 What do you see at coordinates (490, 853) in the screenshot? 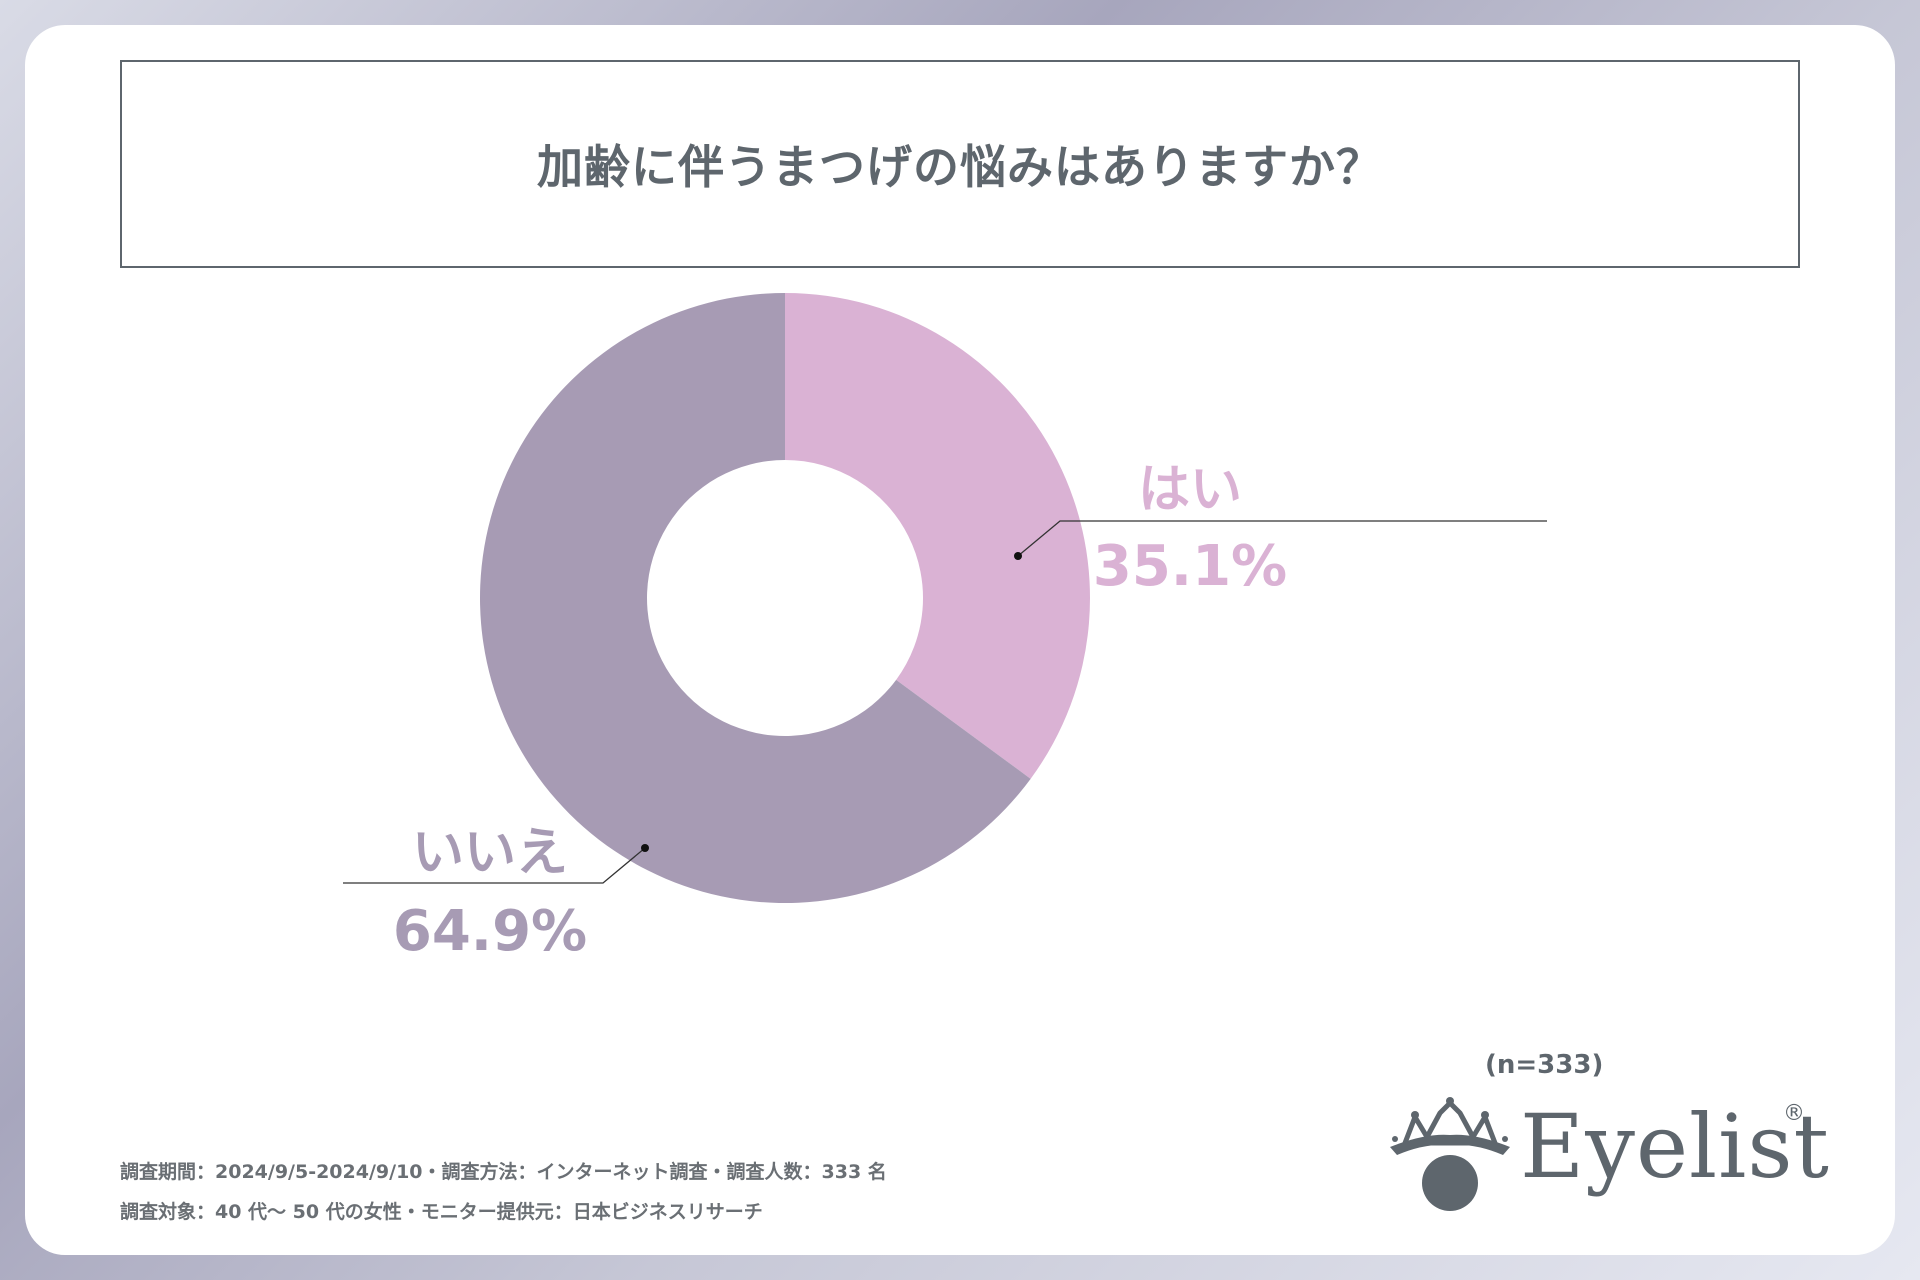
I see `category-label-no: いいえ` at bounding box center [490, 853].